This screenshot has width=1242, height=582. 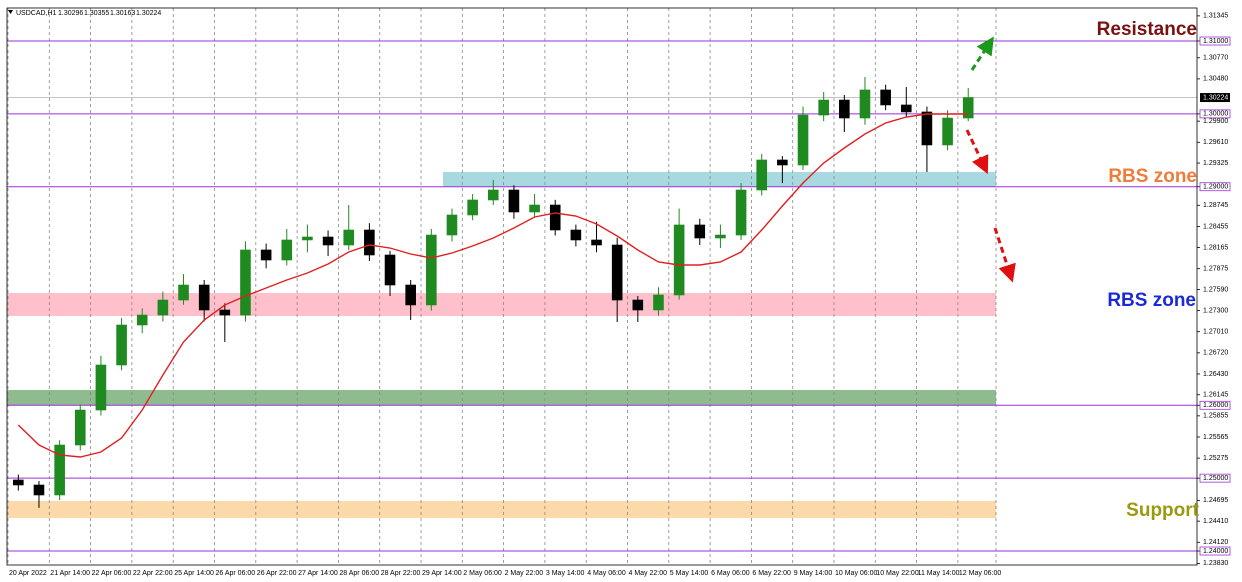 What do you see at coordinates (482, 573) in the screenshot?
I see `x-tick-label: 2 May 06:00` at bounding box center [482, 573].